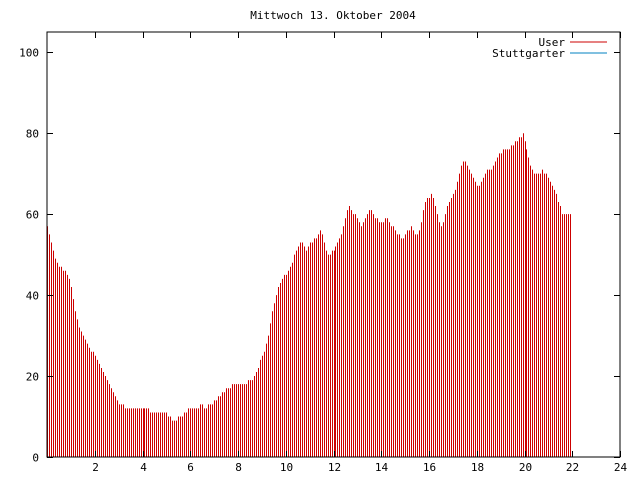  What do you see at coordinates (143, 467) in the screenshot?
I see `x-tick-label: 4` at bounding box center [143, 467].